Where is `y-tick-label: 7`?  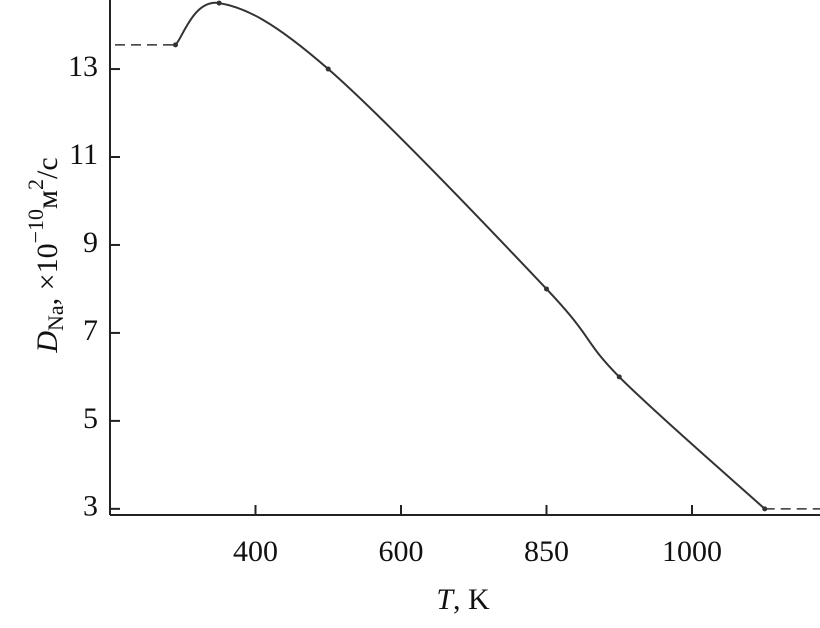 y-tick-label: 7 is located at coordinates (90, 330).